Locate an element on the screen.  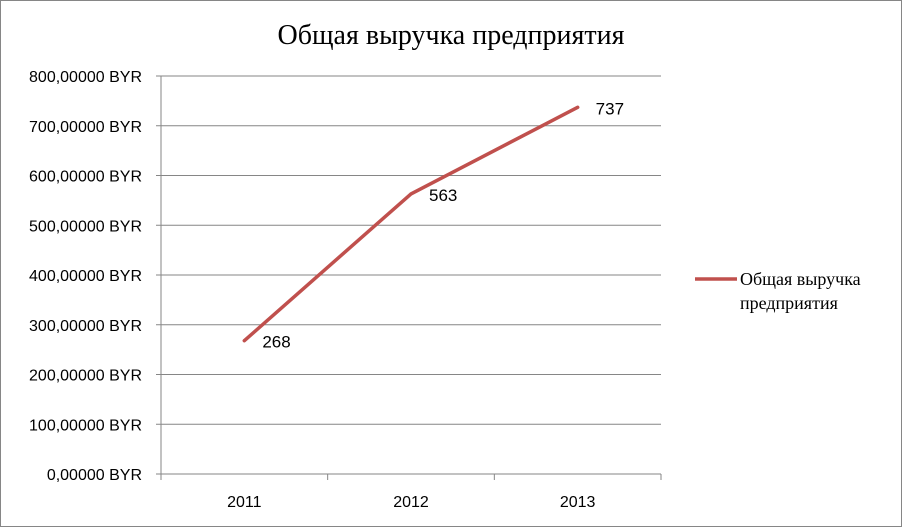
y-tick-label: 0,00000 BYR is located at coordinates (94, 475).